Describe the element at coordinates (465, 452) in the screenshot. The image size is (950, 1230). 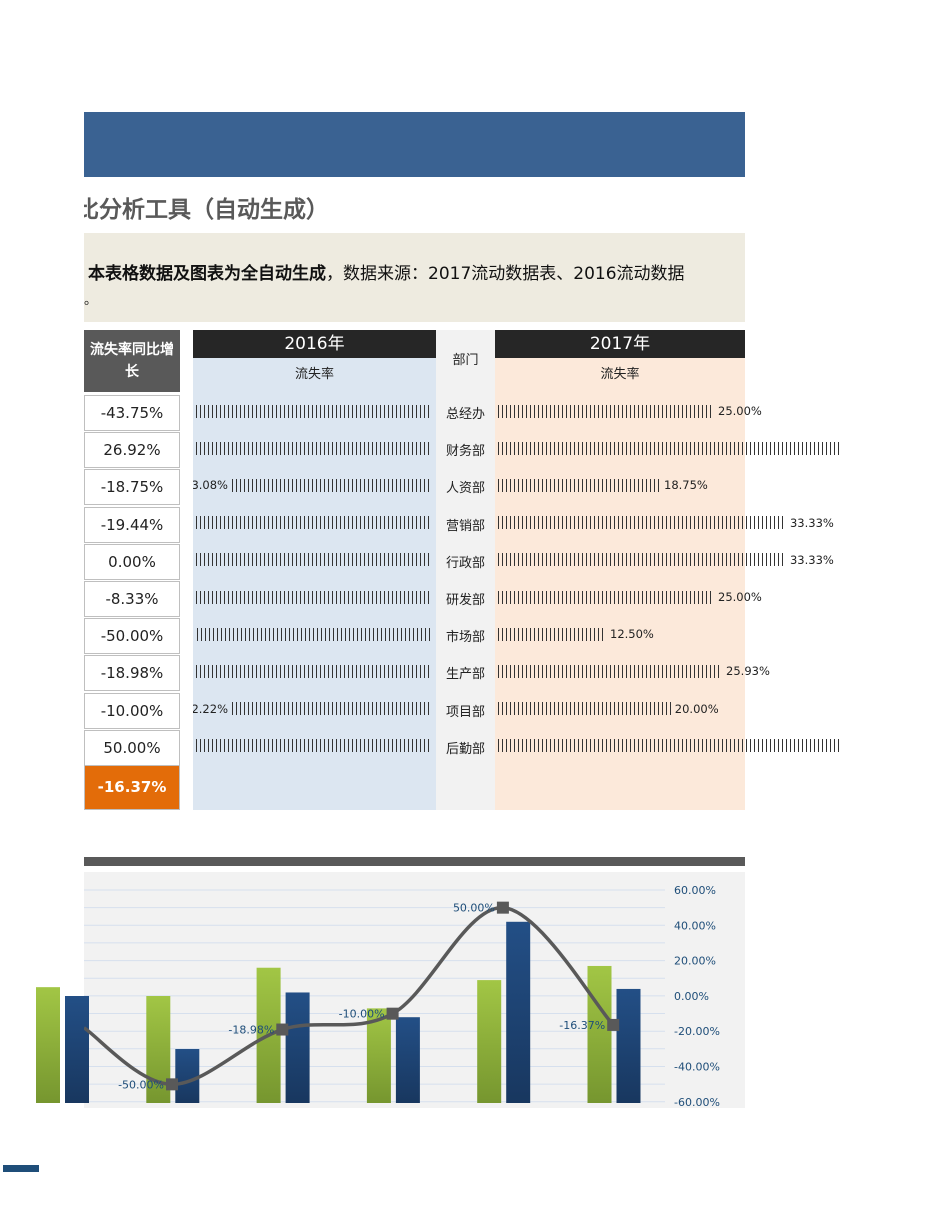
I see `dept-name: 财务部` at that location.